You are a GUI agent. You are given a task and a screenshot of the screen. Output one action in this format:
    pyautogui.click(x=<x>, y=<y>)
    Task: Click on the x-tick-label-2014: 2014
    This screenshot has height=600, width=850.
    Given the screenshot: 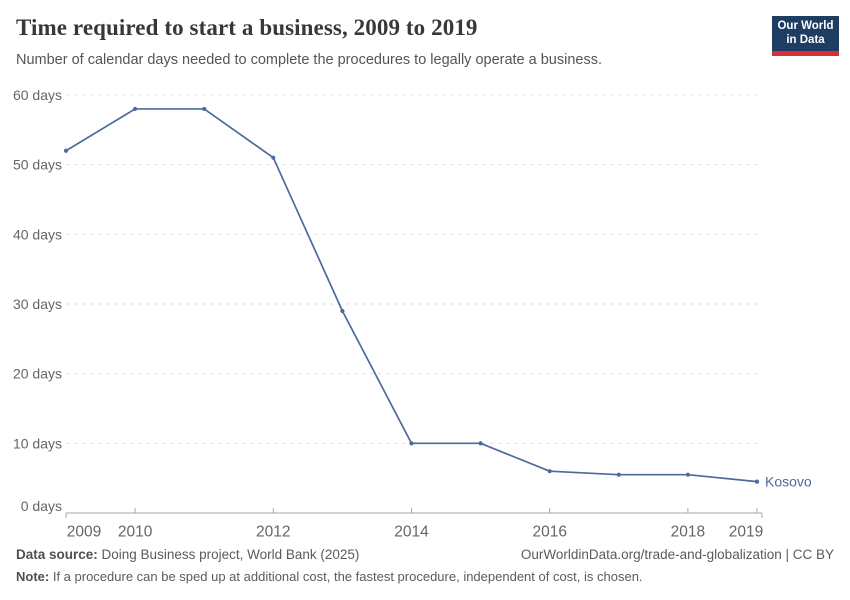 What is the action you would take?
    pyautogui.click(x=411, y=531)
    